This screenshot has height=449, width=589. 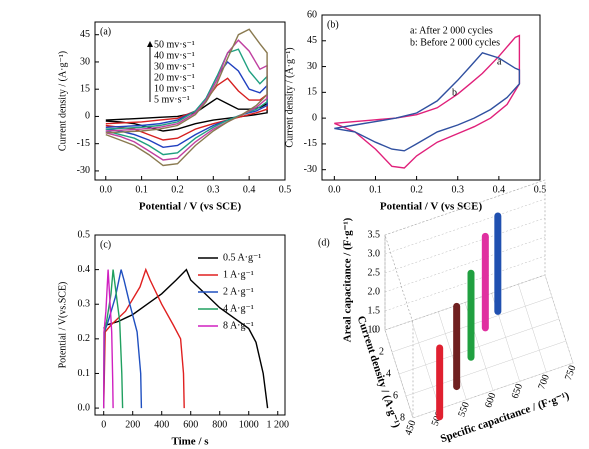 I want to click on legend-label: 20 mv·s⁻¹, so click(x=174, y=77).